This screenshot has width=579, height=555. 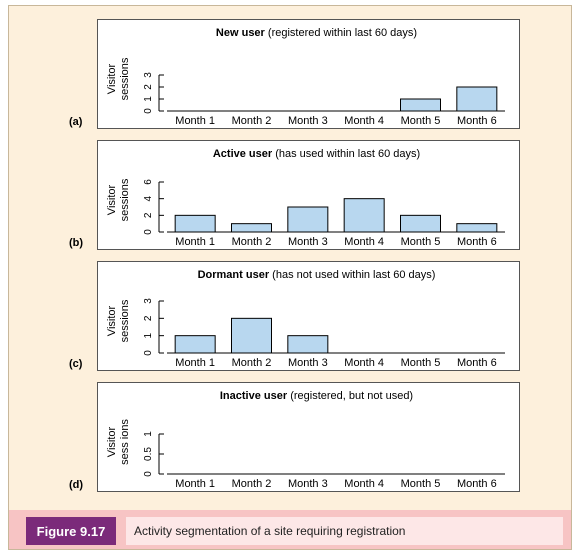 What do you see at coordinates (76, 243) in the screenshot?
I see `panel-label-b: (b)` at bounding box center [76, 243].